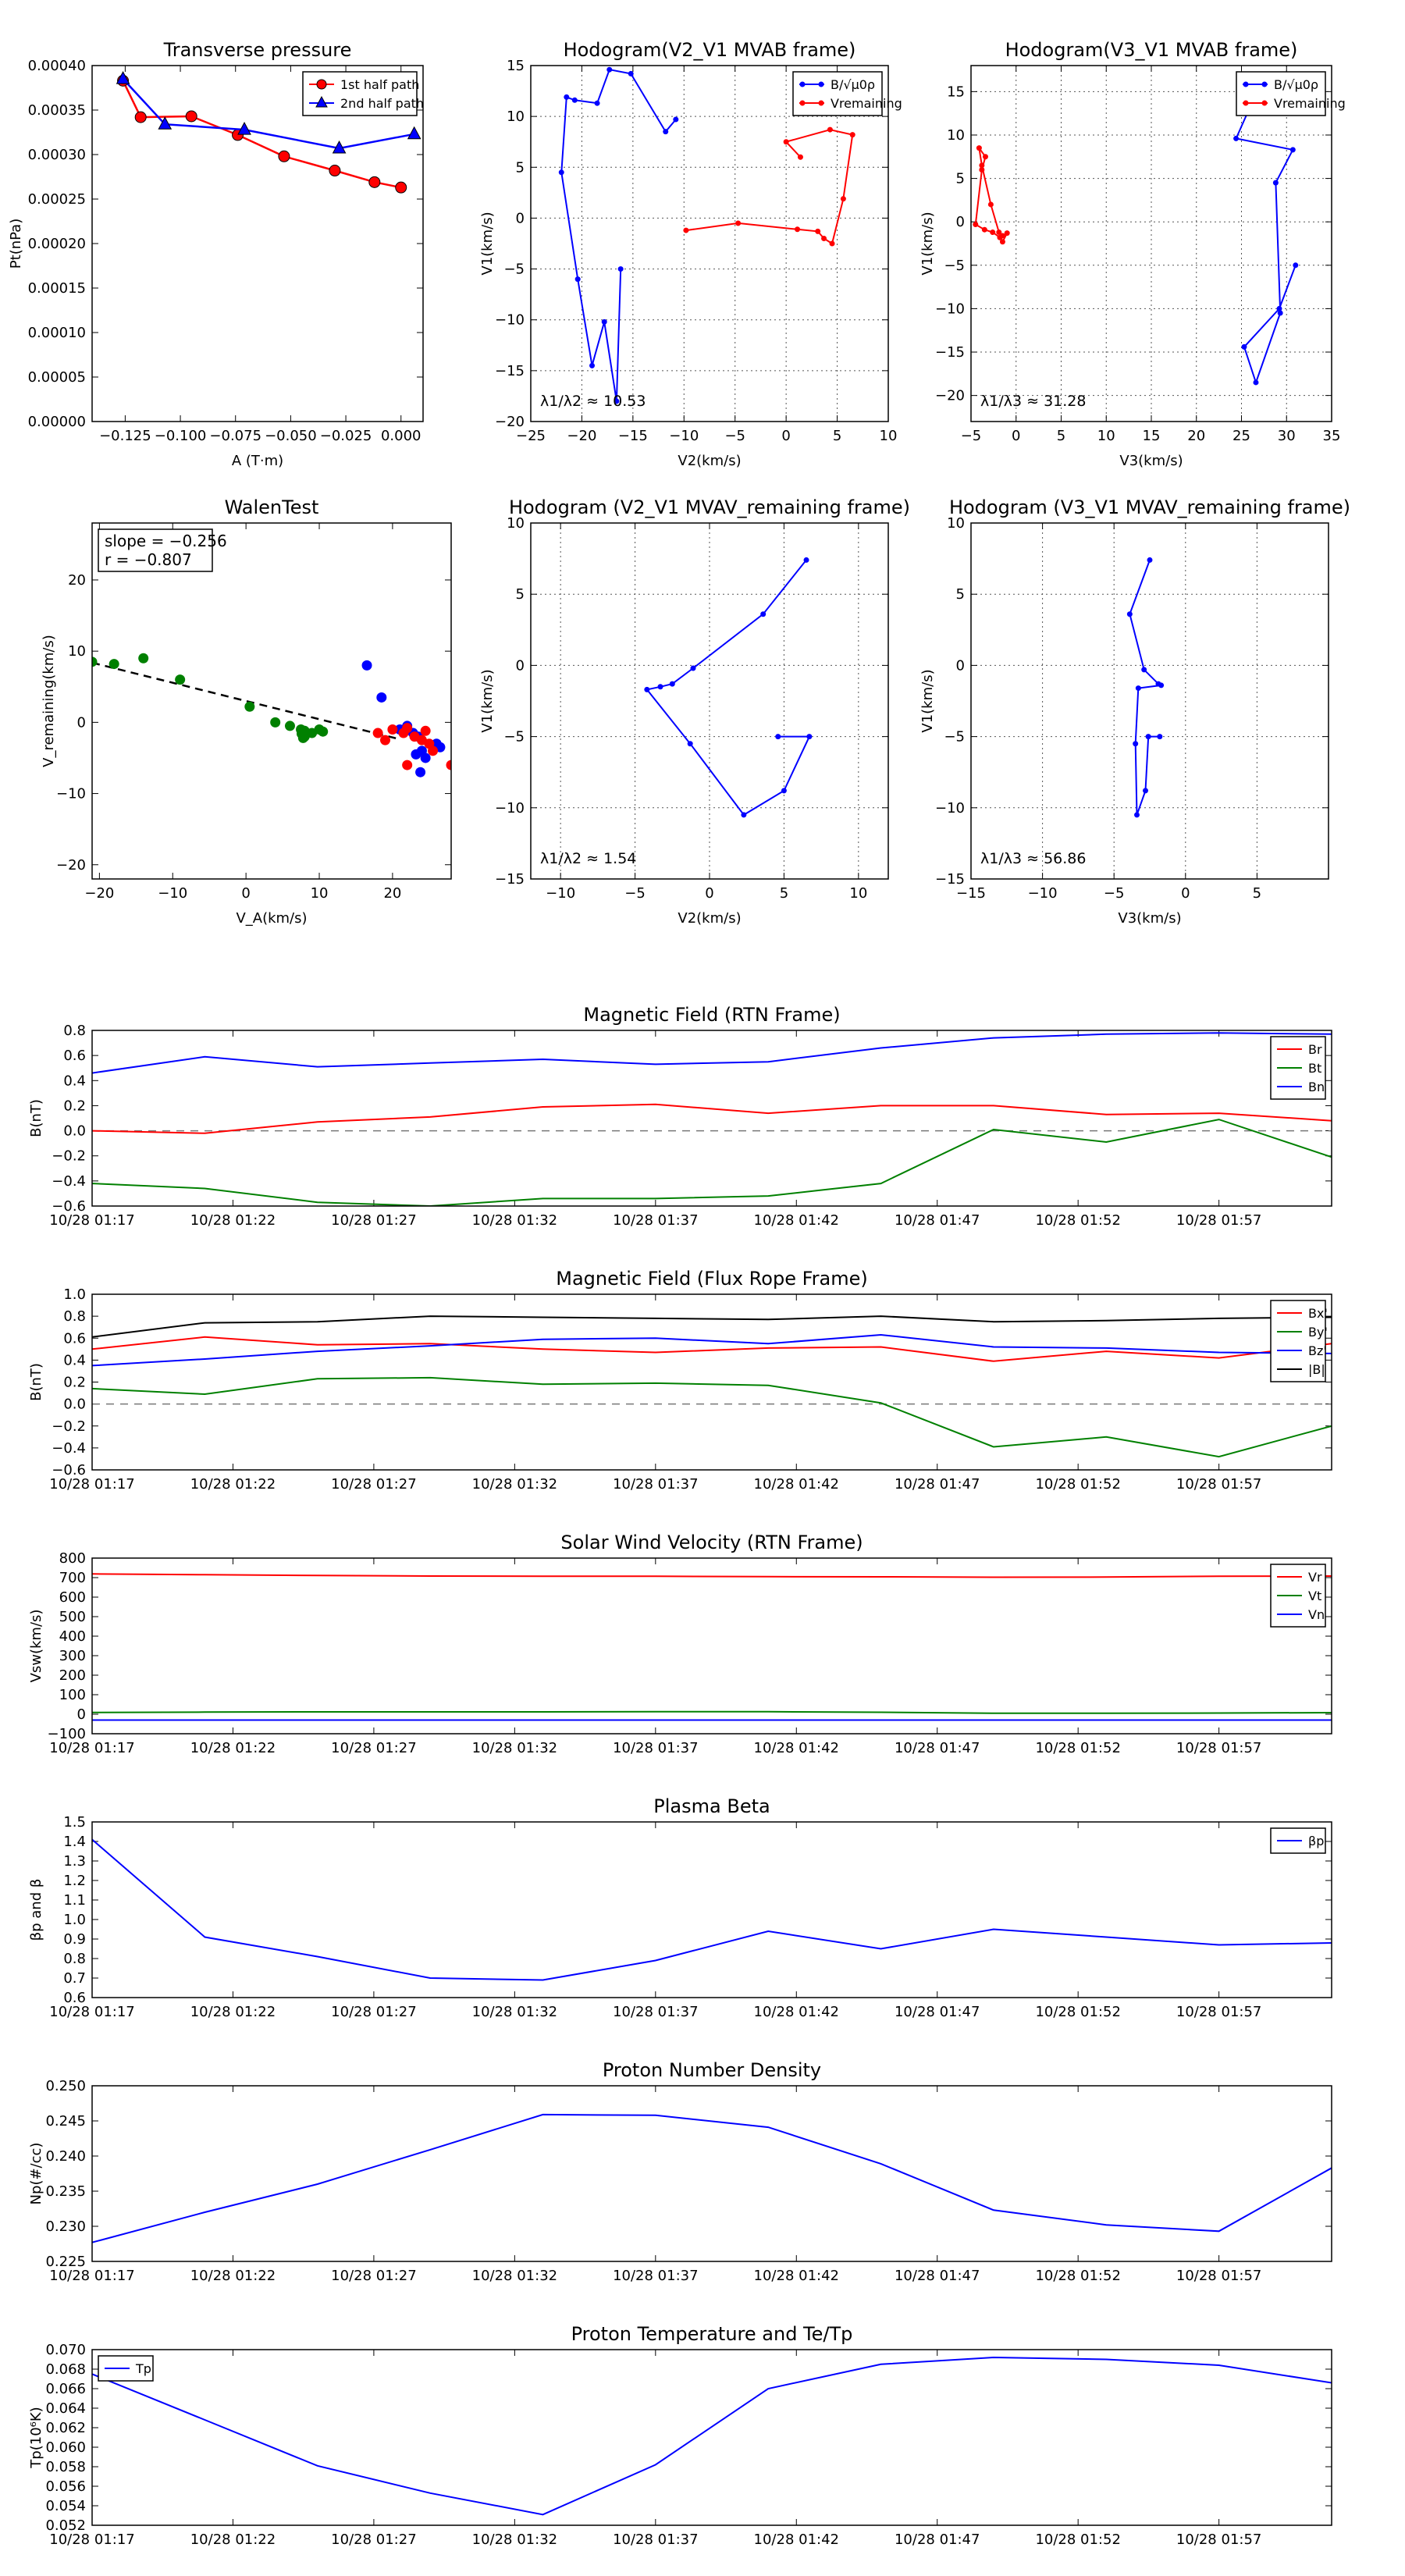  Describe the element at coordinates (928, 243) in the screenshot. I see `y-axis-label: V1(km/s)` at that location.